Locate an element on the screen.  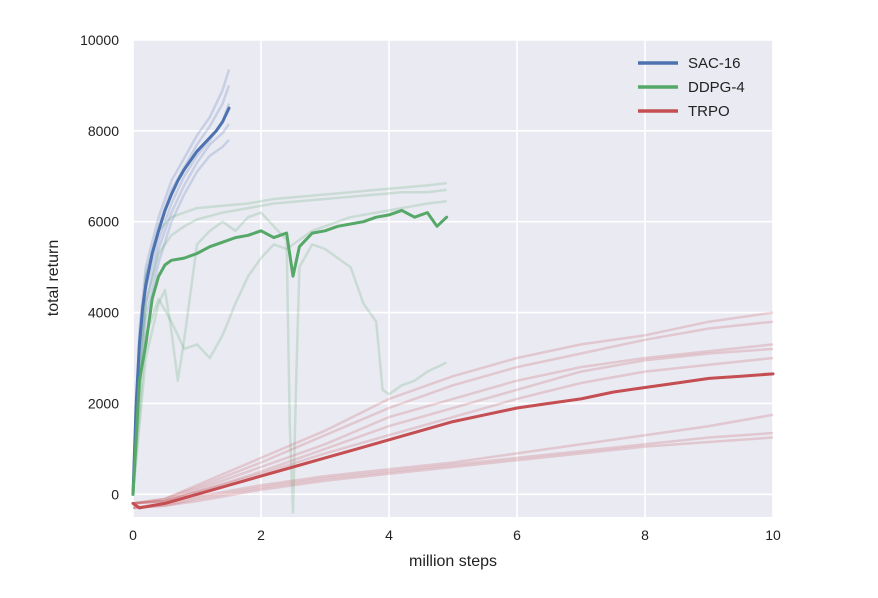
x-tick-label: 0 is located at coordinates (133, 535).